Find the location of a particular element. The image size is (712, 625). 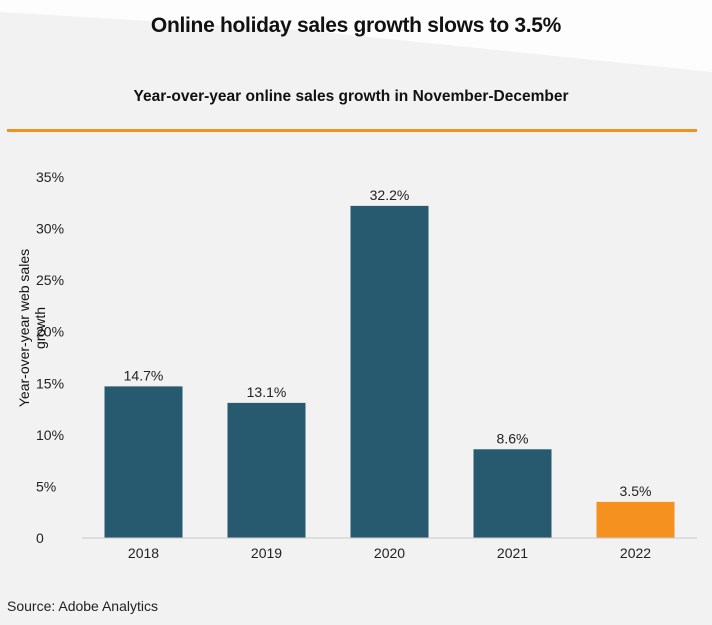

y-axis-label: Year-over-year web sales growth is located at coordinates (32, 328).